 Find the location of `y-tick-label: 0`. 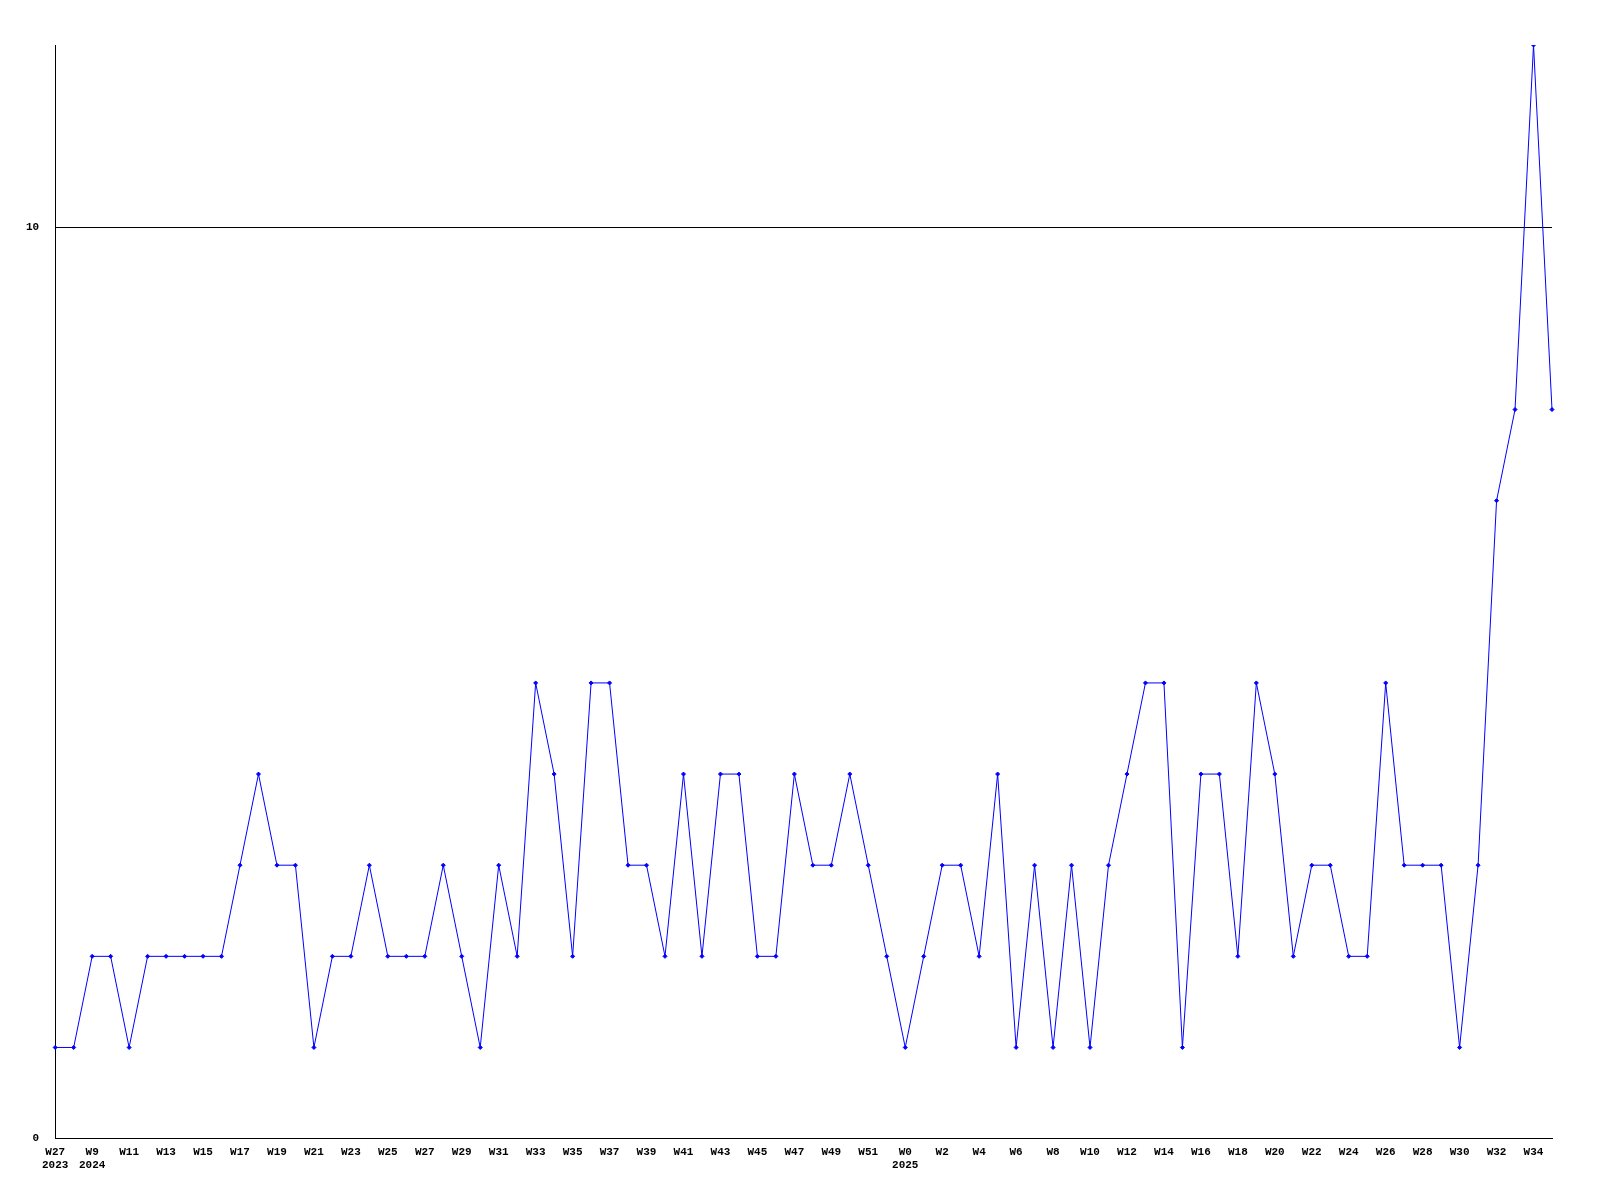

y-tick-label: 0 is located at coordinates (36, 1138).